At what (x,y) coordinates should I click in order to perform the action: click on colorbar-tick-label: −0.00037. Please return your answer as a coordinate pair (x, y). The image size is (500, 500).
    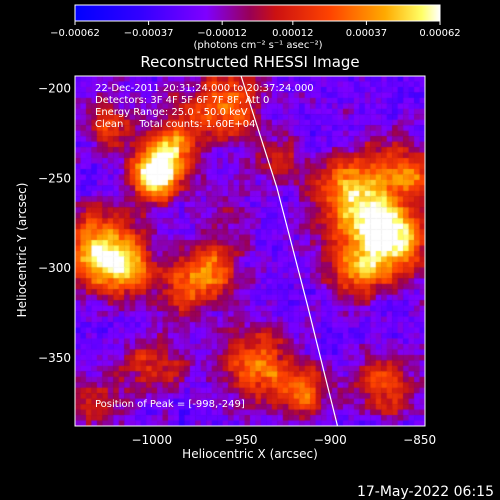
    Looking at the image, I should click on (149, 33).